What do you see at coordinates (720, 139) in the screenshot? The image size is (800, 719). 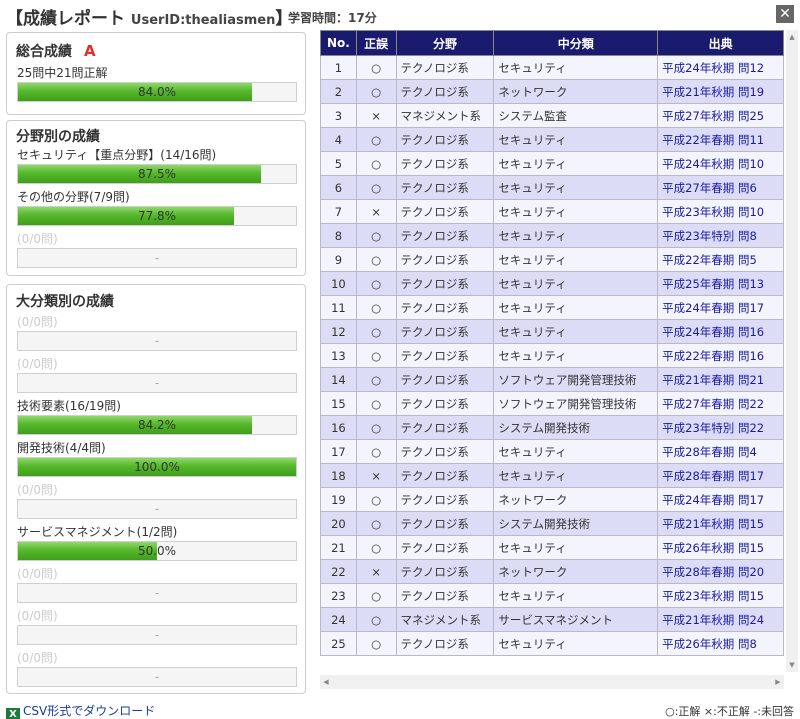 I see `cell-source: 平成22年春期 問11` at bounding box center [720, 139].